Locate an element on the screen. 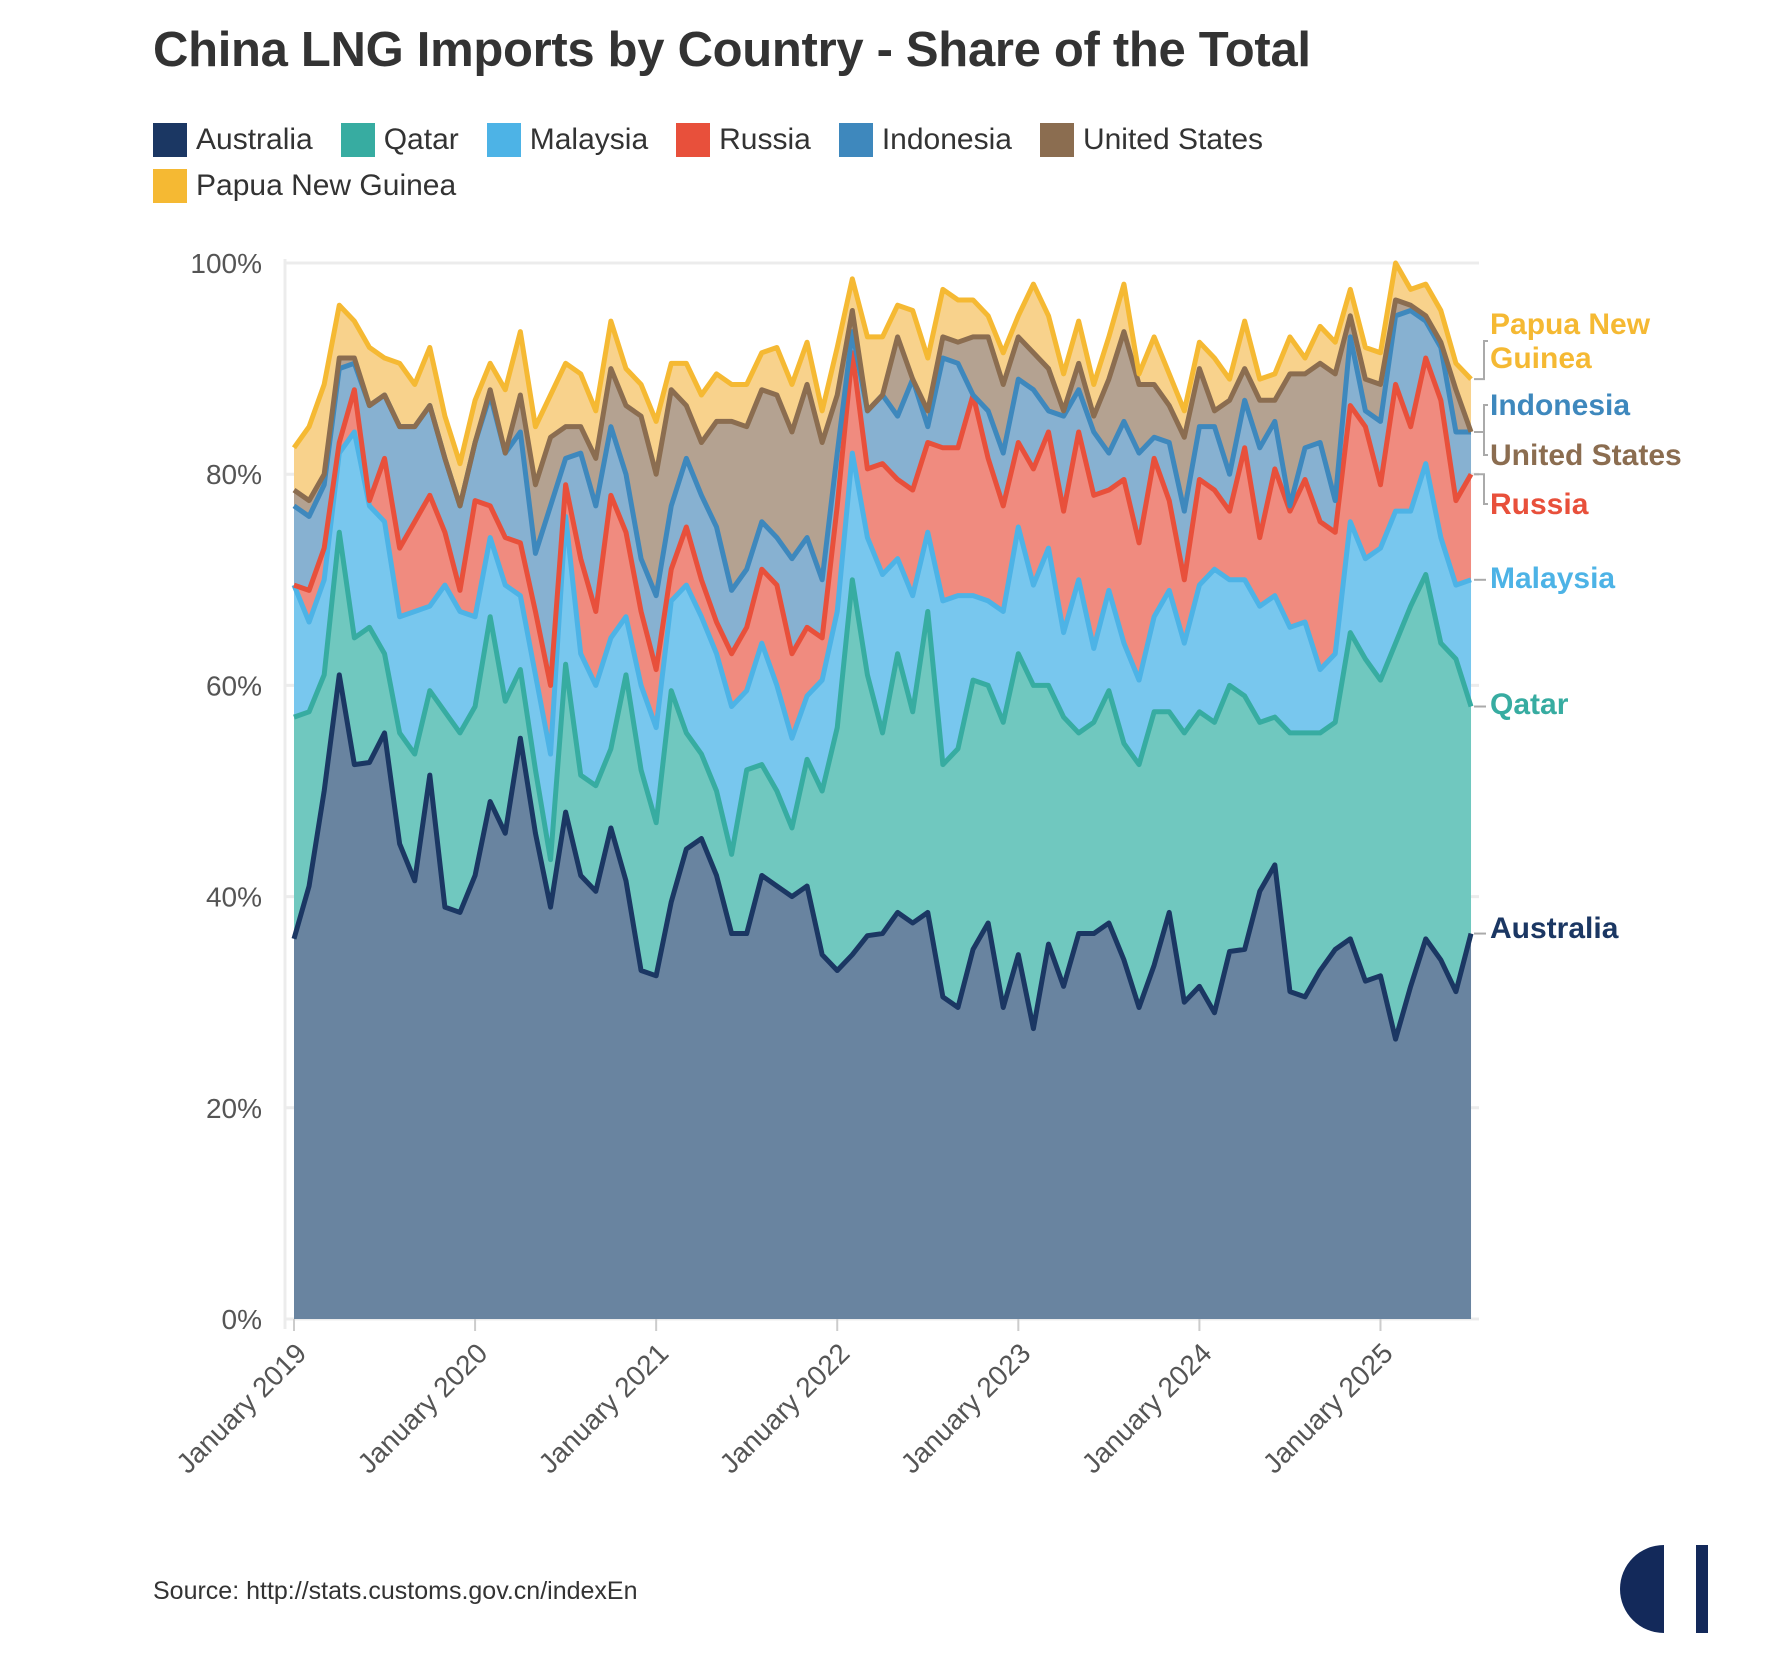 The image size is (1778, 1658). y-tick-label: 60% is located at coordinates (234, 685).